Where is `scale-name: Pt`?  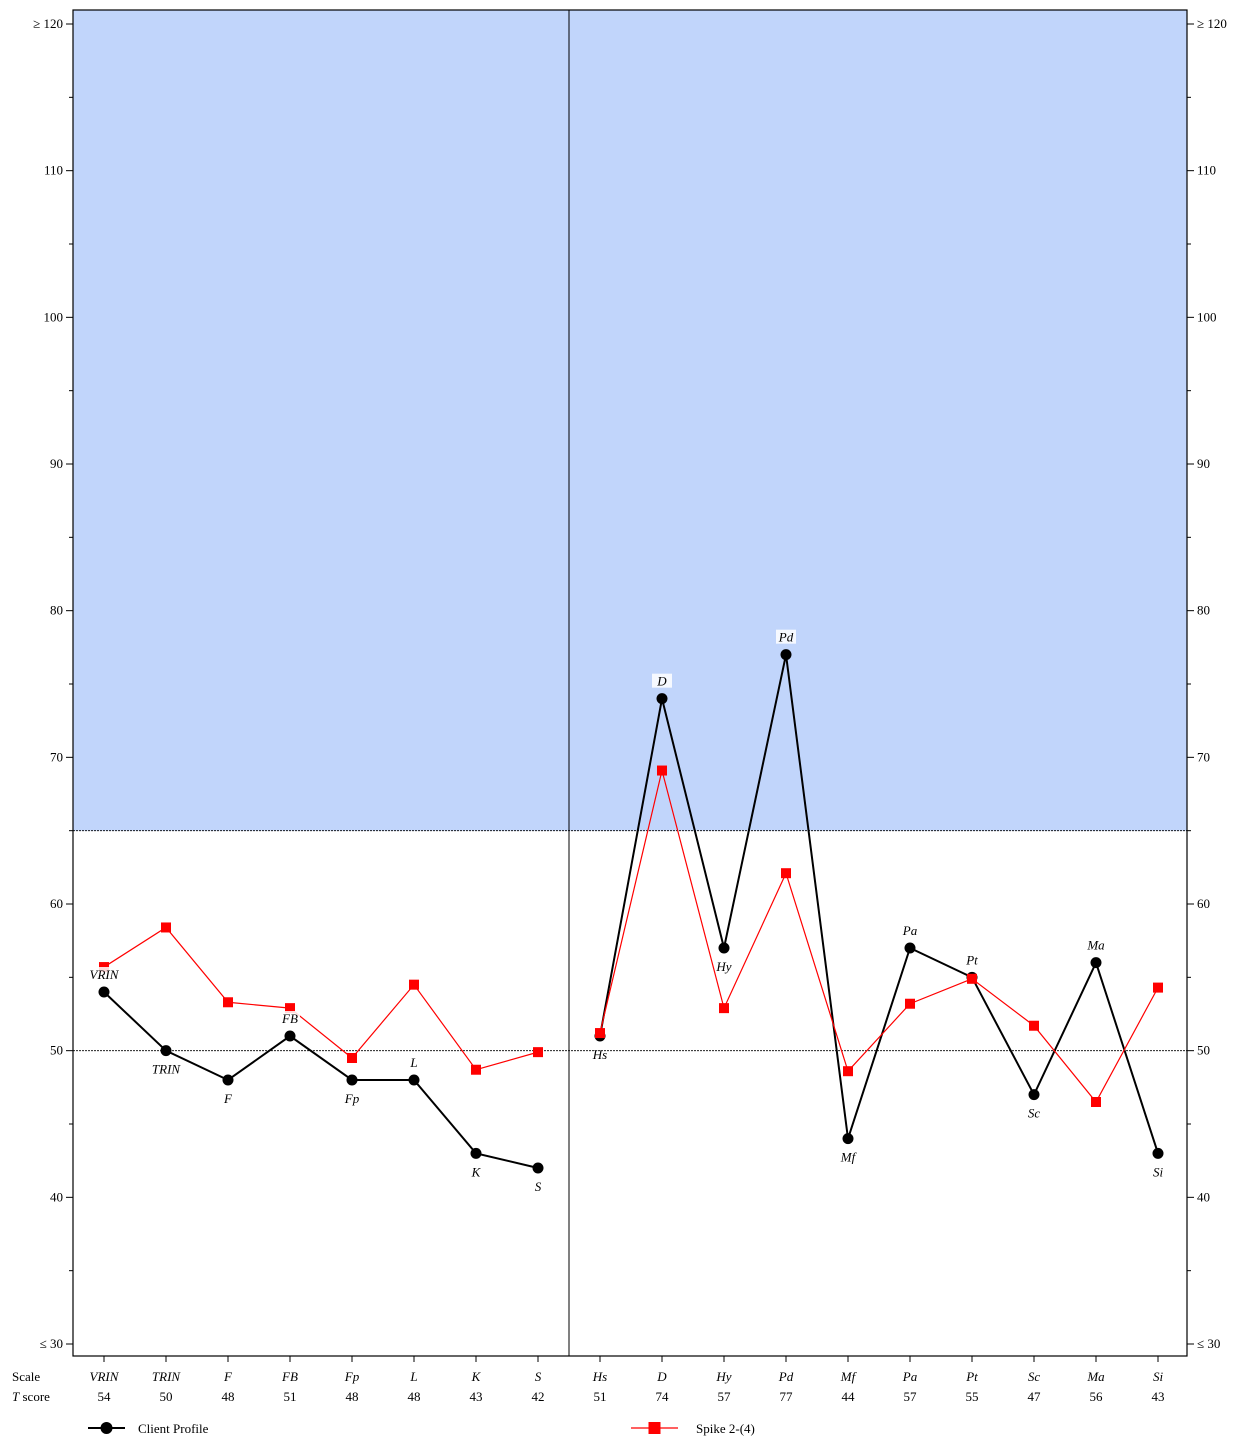
scale-name: Pt is located at coordinates (971, 1376).